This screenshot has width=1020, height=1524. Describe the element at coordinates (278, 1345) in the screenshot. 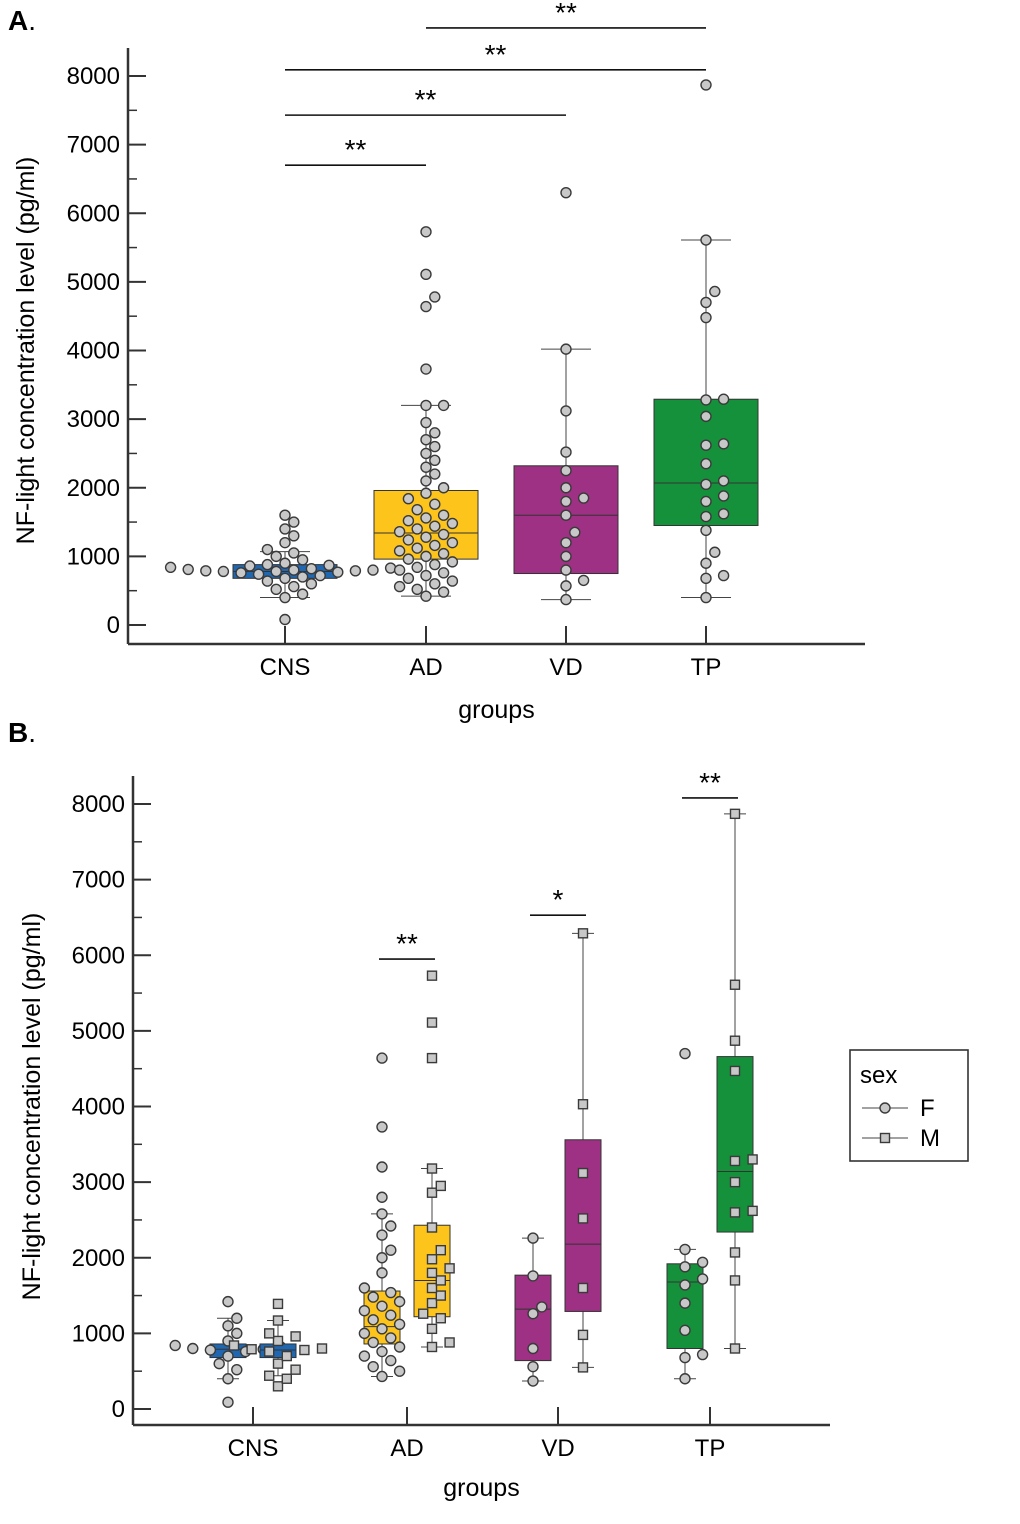

I see `box-cns-m` at that location.